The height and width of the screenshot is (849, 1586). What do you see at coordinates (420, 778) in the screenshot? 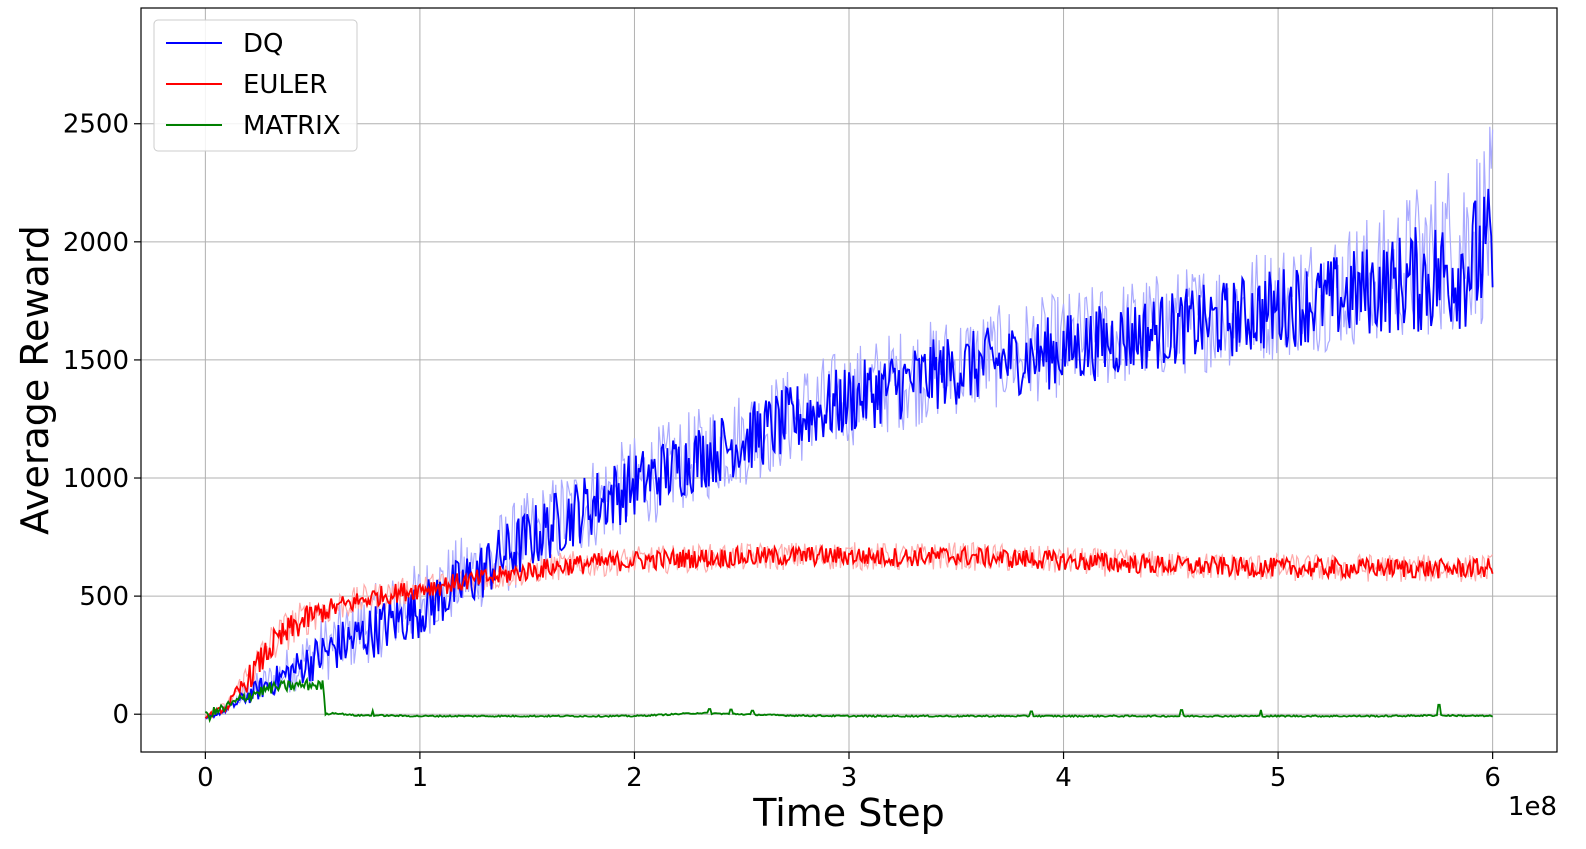
I see `x-tick-label: 1` at bounding box center [420, 778].